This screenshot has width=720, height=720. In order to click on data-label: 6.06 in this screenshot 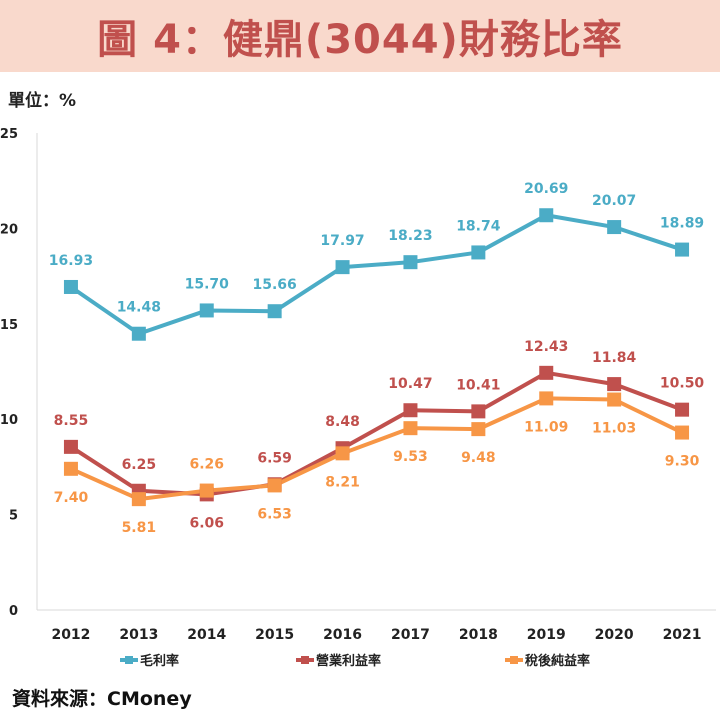, I will do `click(206, 523)`.